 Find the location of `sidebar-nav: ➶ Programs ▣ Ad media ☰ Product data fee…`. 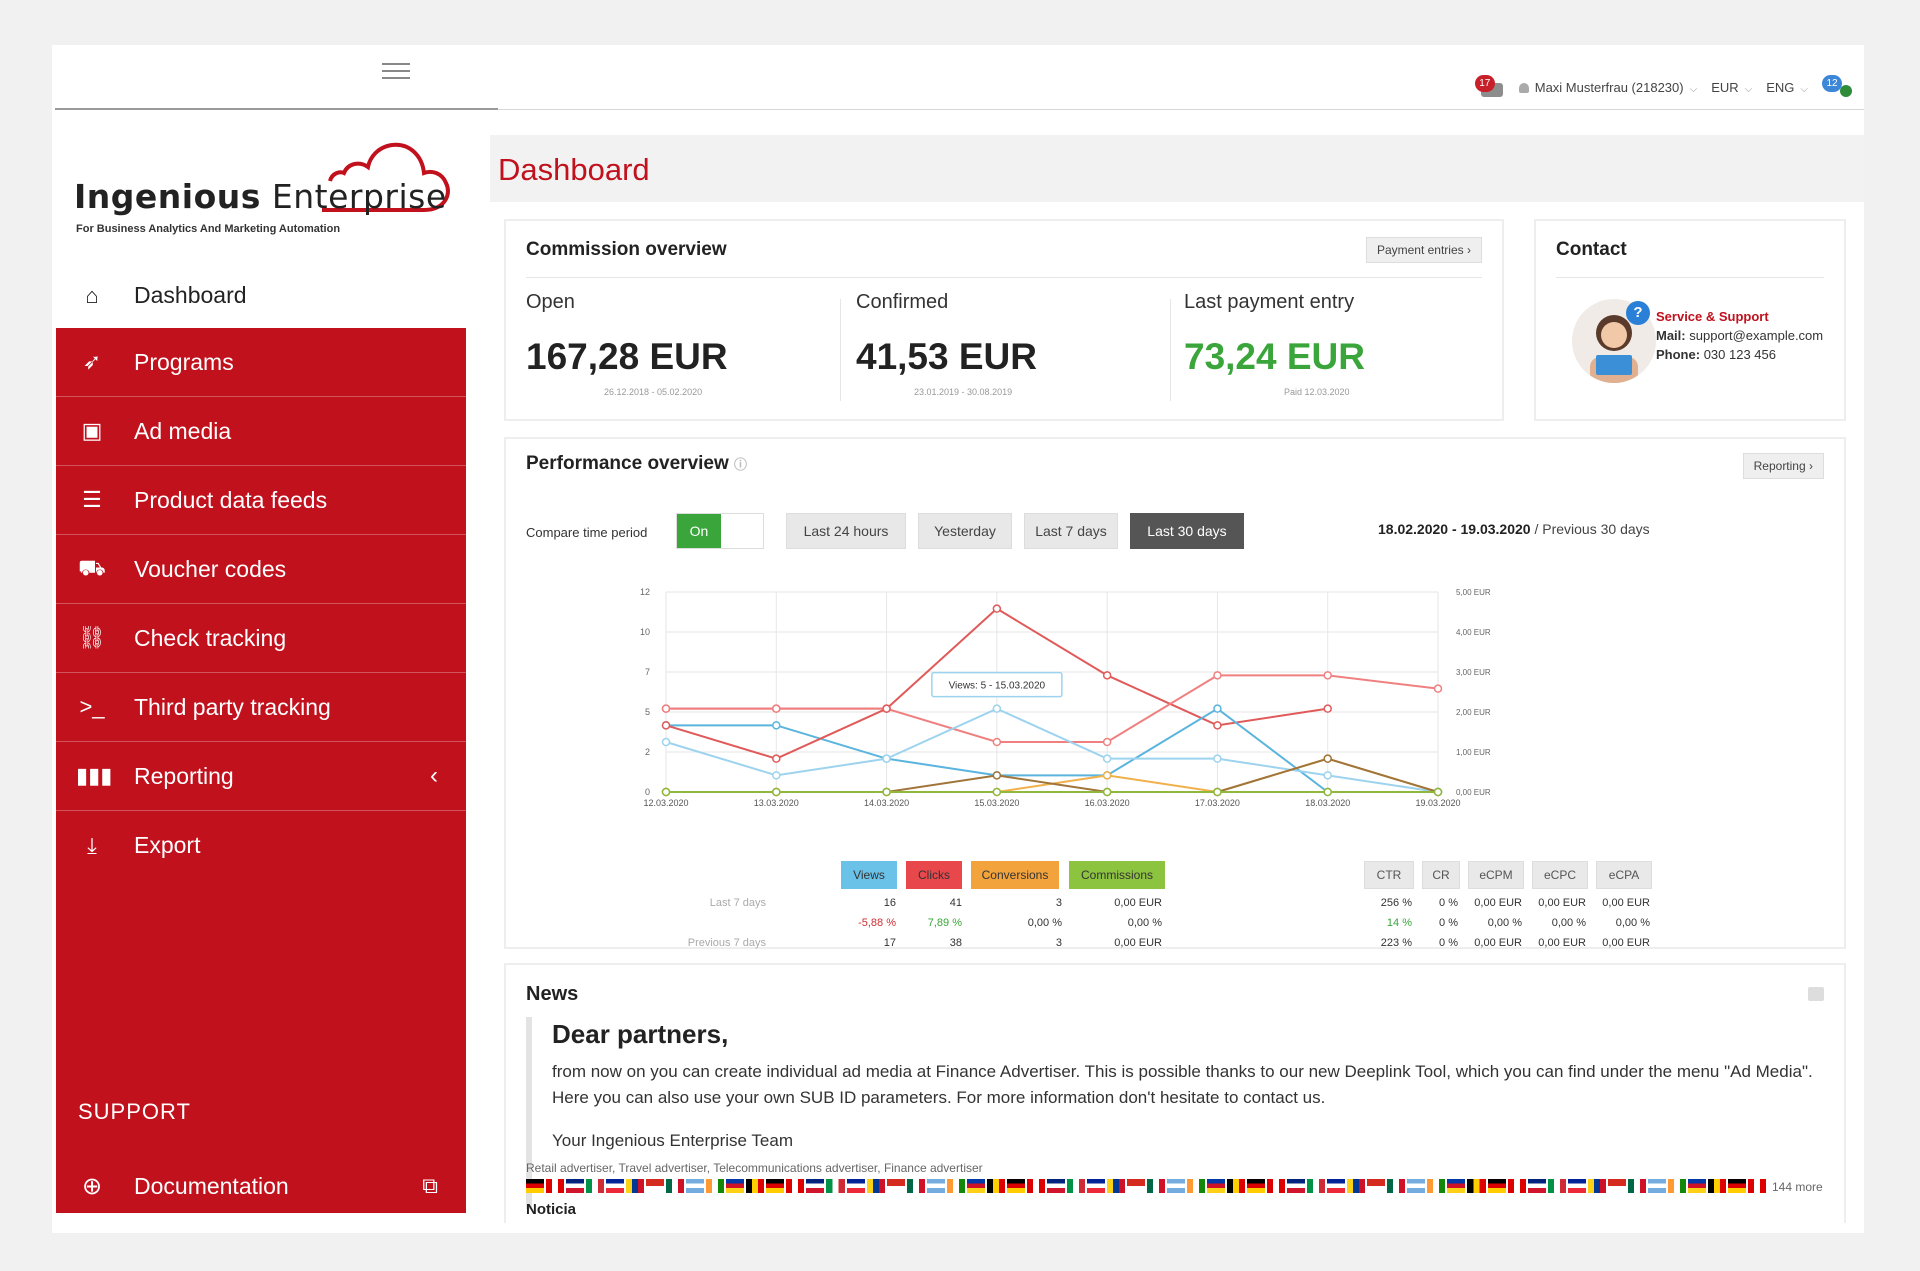

sidebar-nav: ➶ Programs ▣ Ad media ☰ Product data fee… is located at coordinates (261, 770).